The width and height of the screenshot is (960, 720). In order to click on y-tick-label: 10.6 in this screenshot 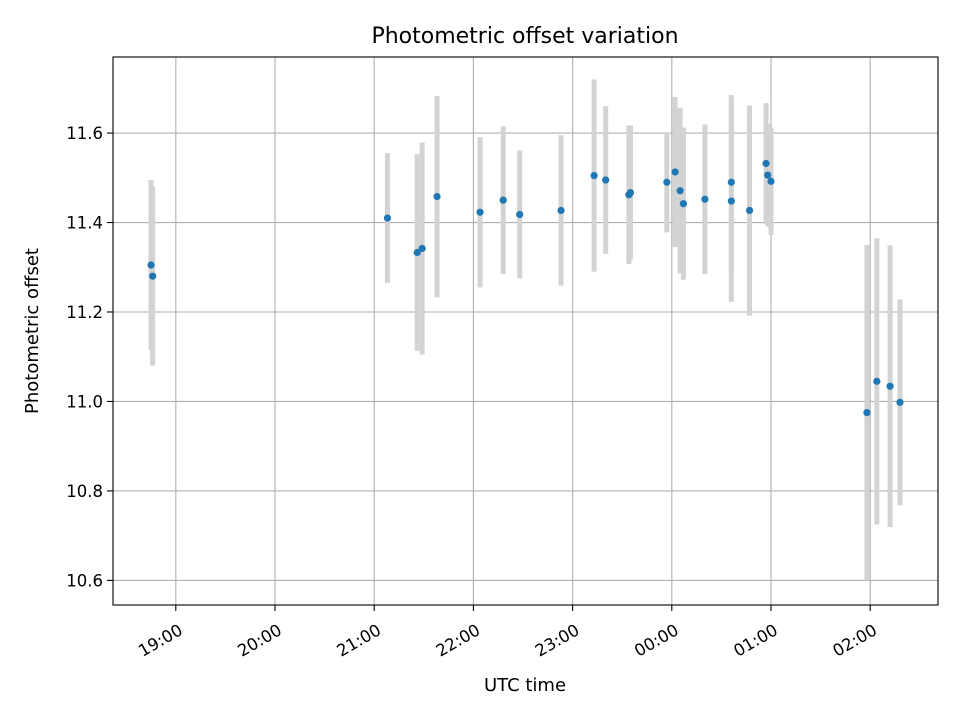, I will do `click(84, 580)`.